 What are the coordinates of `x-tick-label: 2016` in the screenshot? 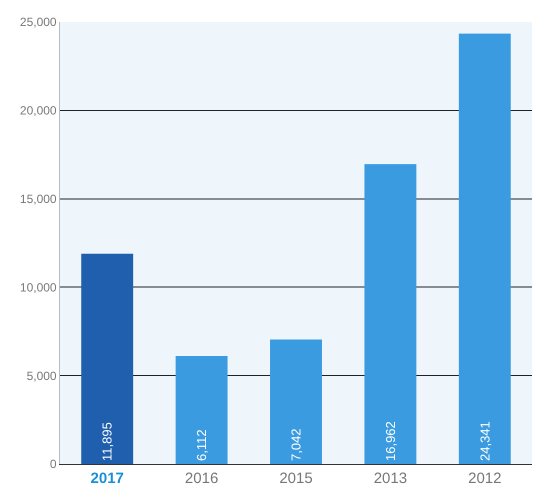 It's located at (201, 478).